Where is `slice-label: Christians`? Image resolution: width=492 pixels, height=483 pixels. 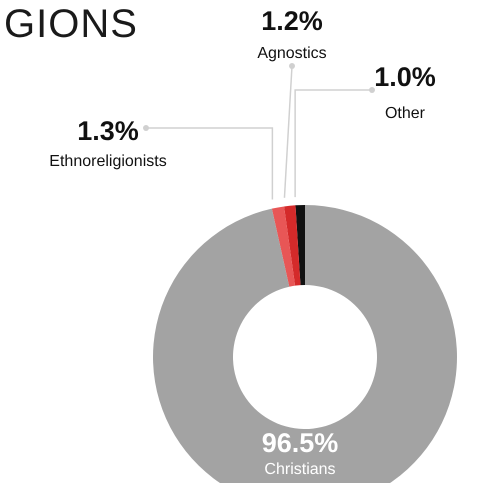
slice-label: Christians is located at coordinates (300, 469).